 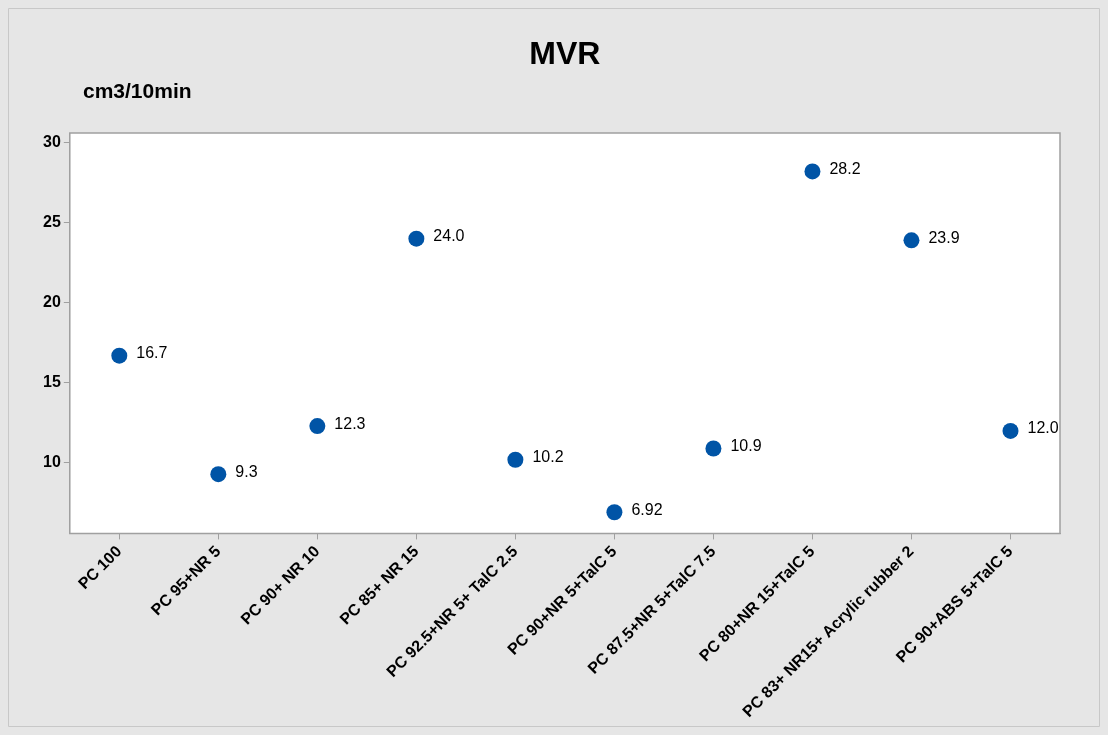 I want to click on data-label: 10.2, so click(x=548, y=457).